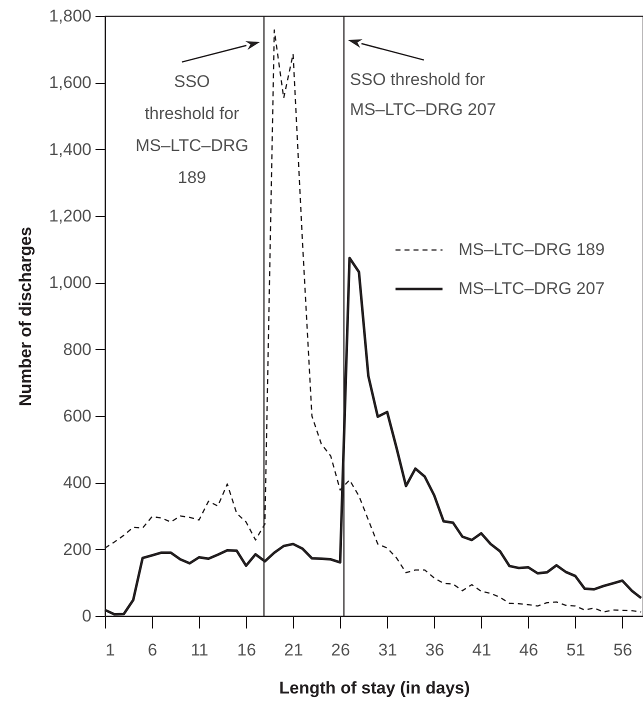 The height and width of the screenshot is (706, 643). What do you see at coordinates (77, 416) in the screenshot?
I see `y-tick-label: 600` at bounding box center [77, 416].